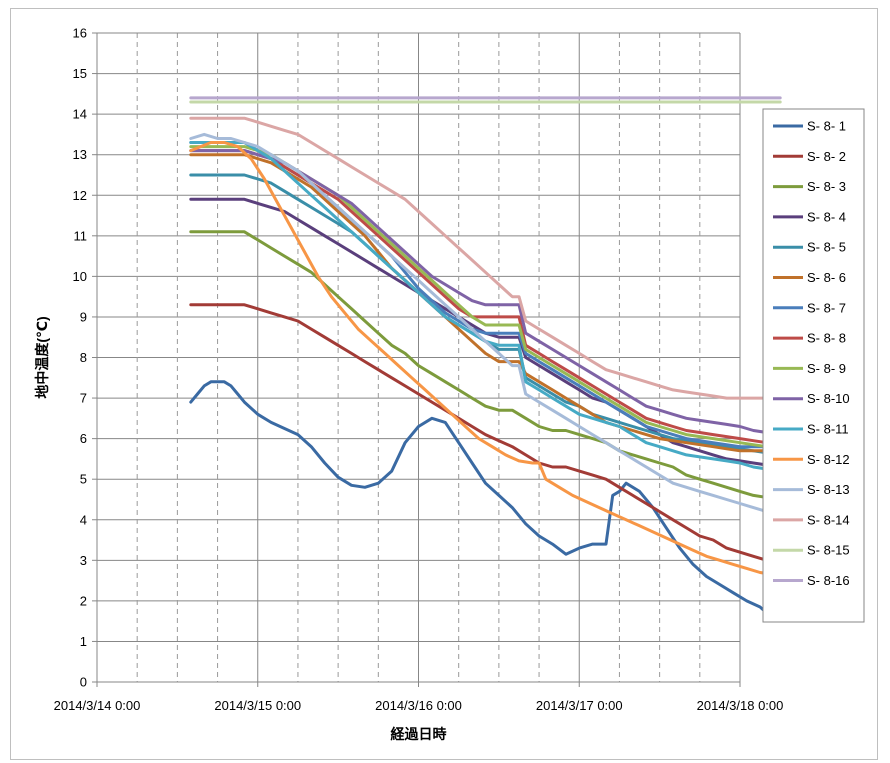  What do you see at coordinates (42, 357) in the screenshot?
I see `y-axis-title: 地中温度(℃)` at bounding box center [42, 357].